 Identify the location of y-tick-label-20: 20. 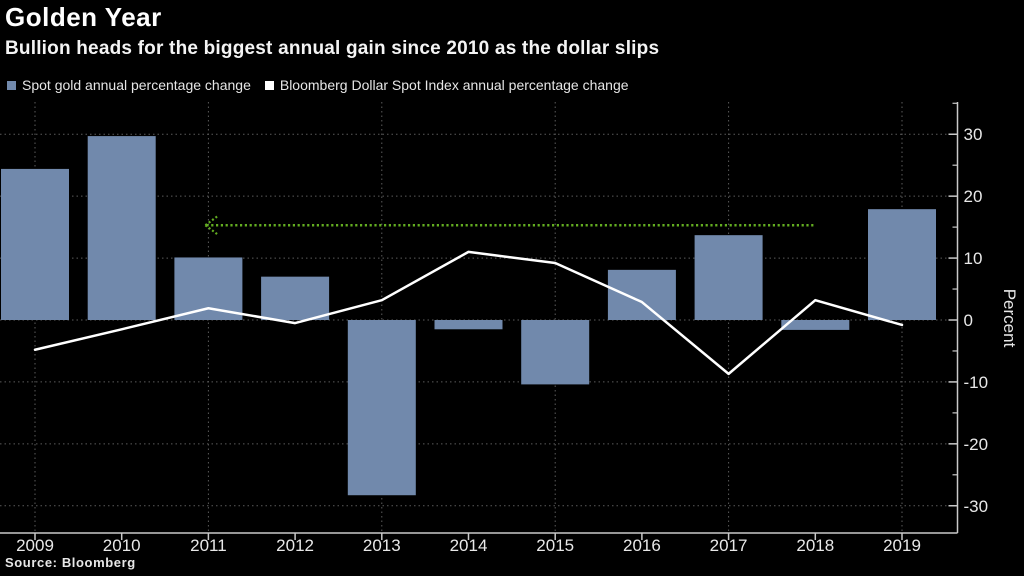
(973, 196).